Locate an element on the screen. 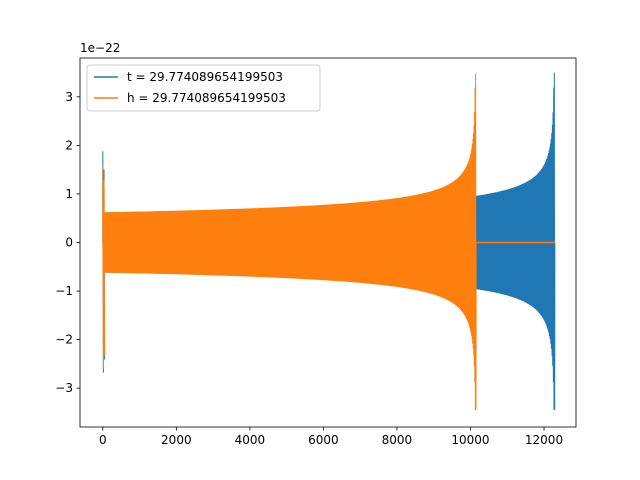 The height and width of the screenshot is (480, 640). x-tick-label: 10000 is located at coordinates (470, 440).